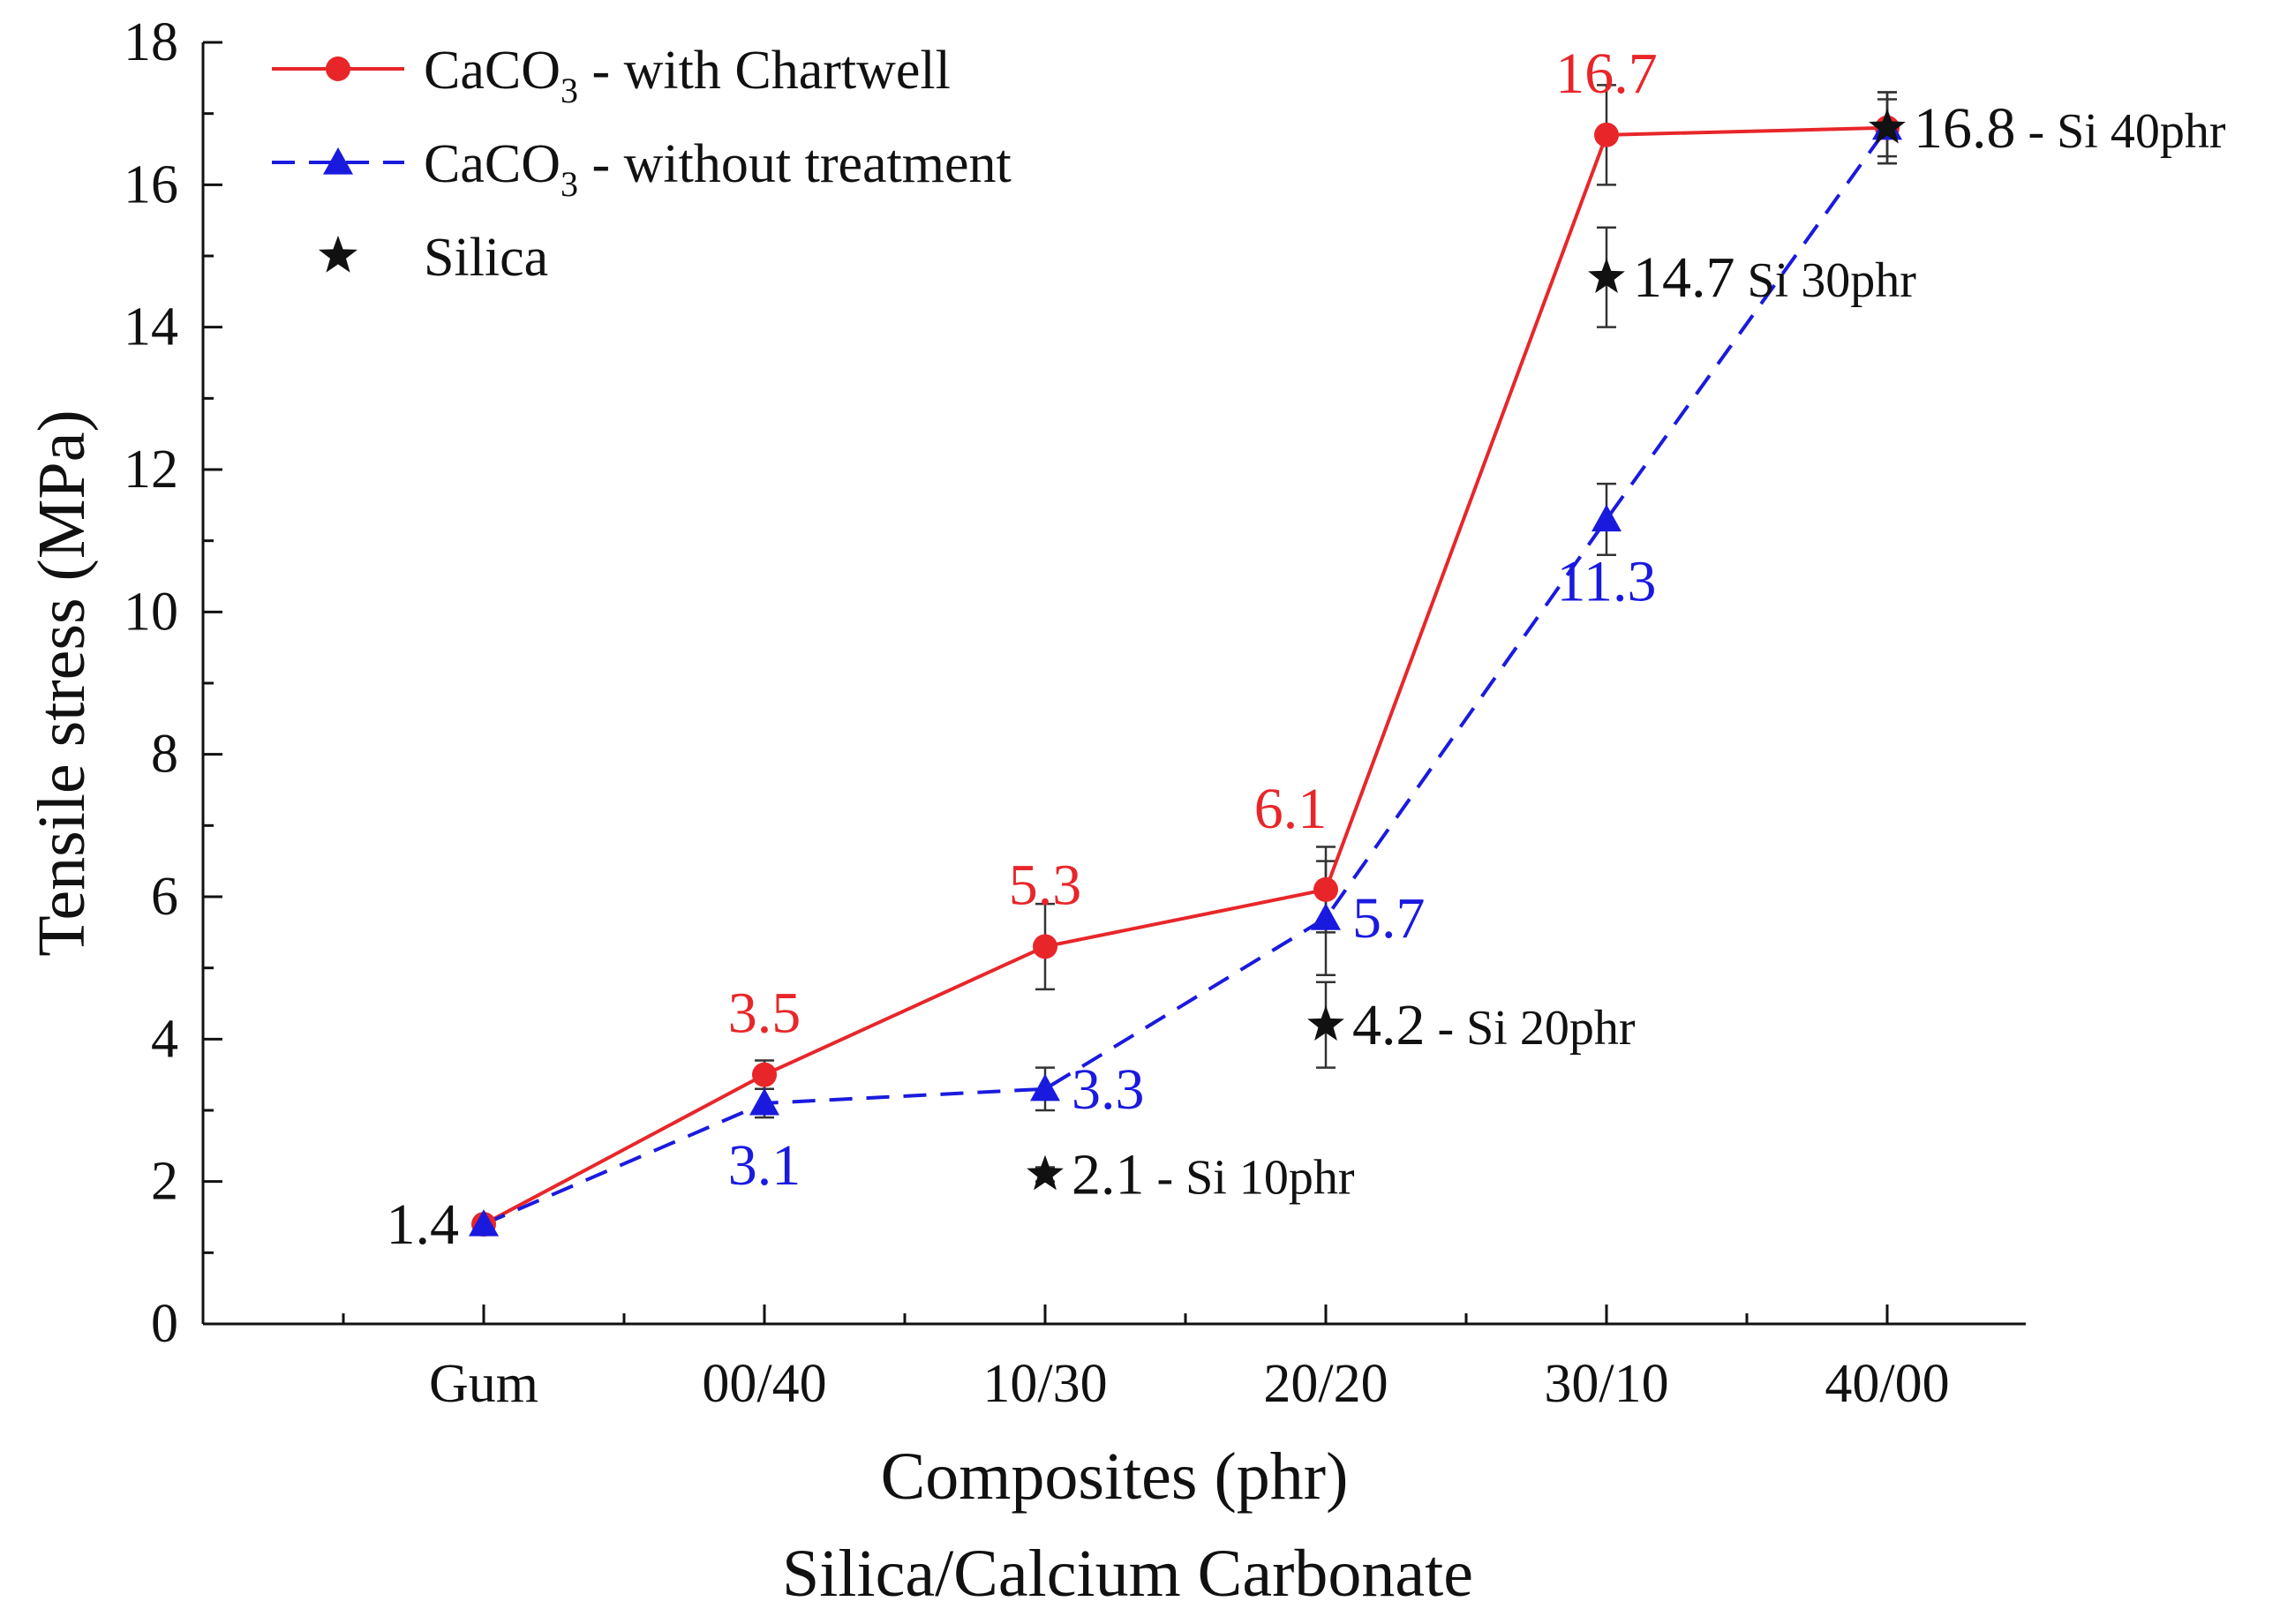 The width and height of the screenshot is (2295, 1624). I want to click on legend-item: CaCO3 - without treatment, so click(642, 169).